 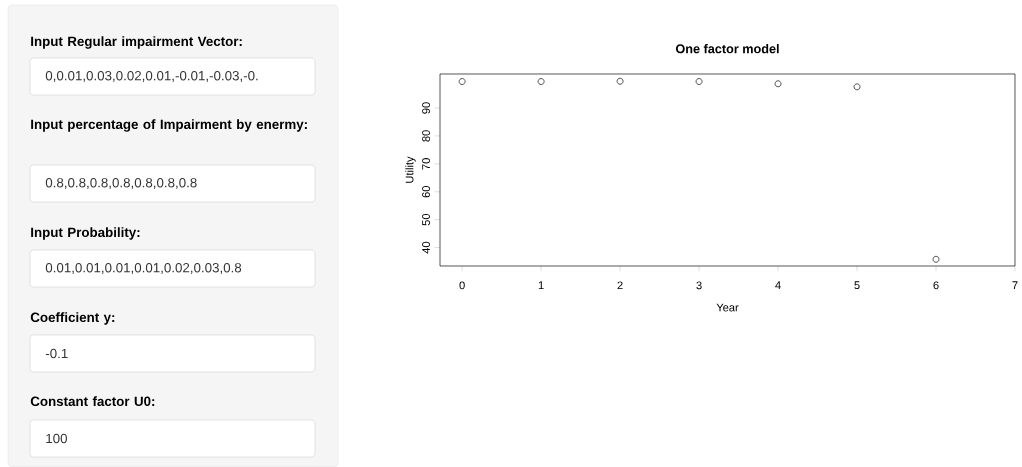 I want to click on text: 100, so click(x=57, y=438).